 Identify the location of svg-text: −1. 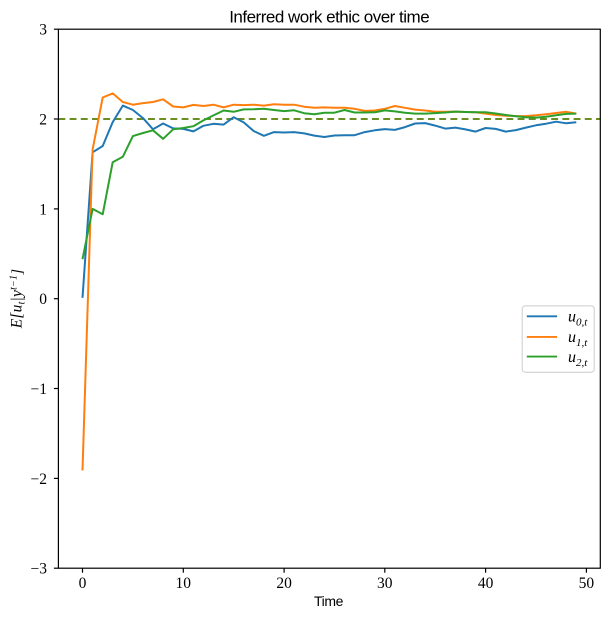
(39, 389).